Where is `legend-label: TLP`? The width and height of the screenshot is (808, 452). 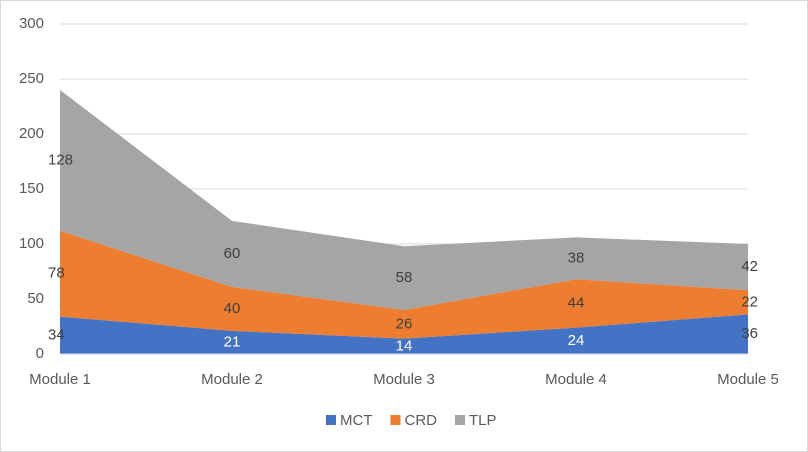 legend-label: TLP is located at coordinates (483, 420).